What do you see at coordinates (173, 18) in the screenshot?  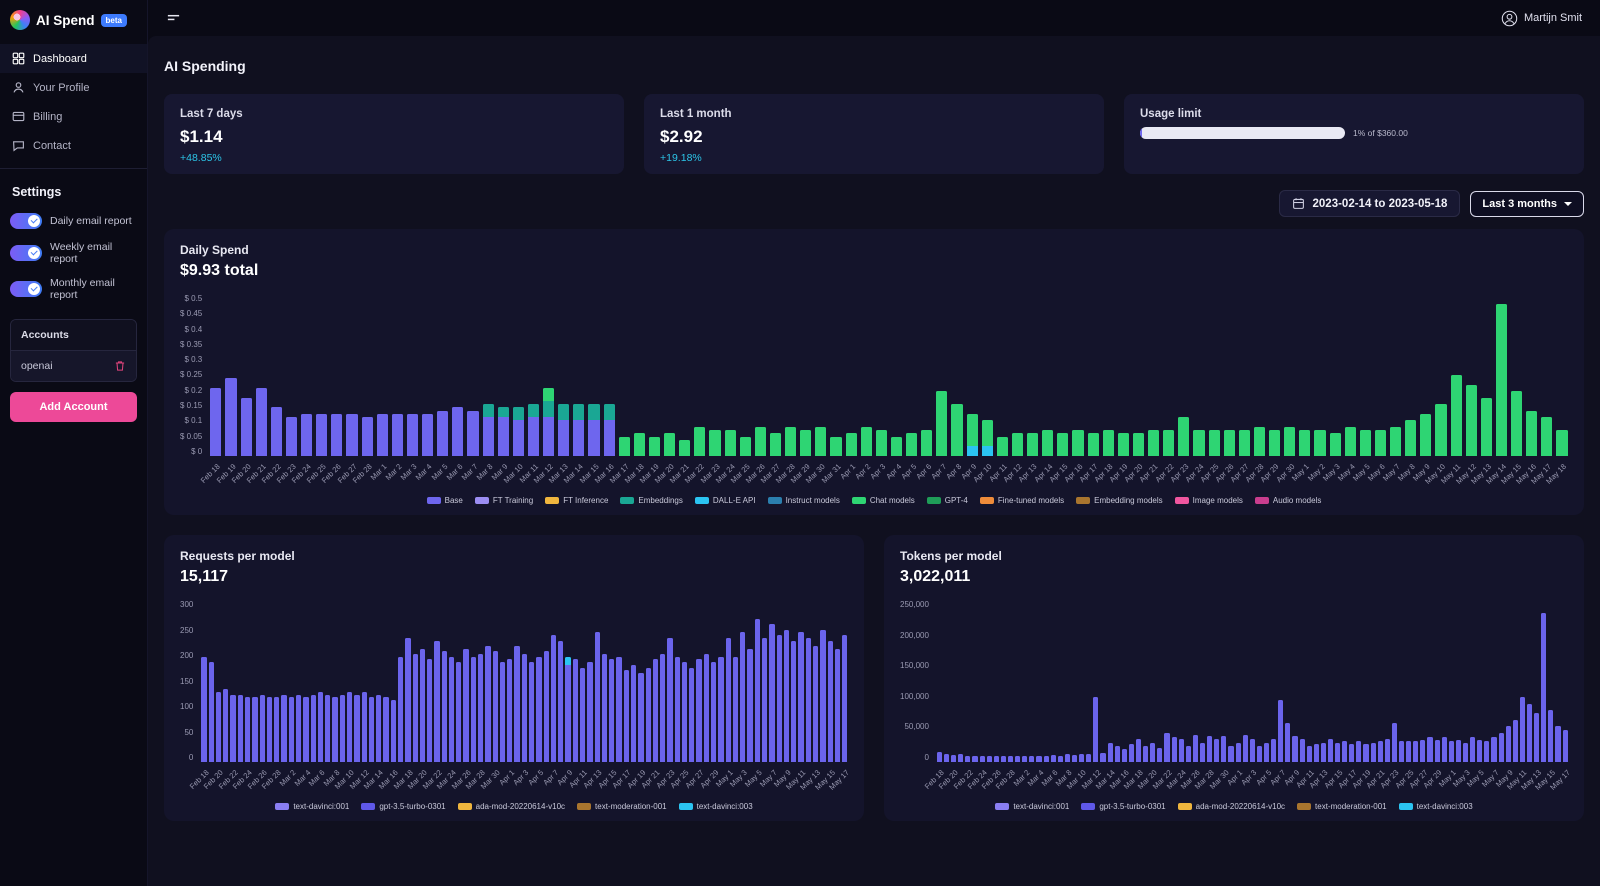 I see `menu-icon` at bounding box center [173, 18].